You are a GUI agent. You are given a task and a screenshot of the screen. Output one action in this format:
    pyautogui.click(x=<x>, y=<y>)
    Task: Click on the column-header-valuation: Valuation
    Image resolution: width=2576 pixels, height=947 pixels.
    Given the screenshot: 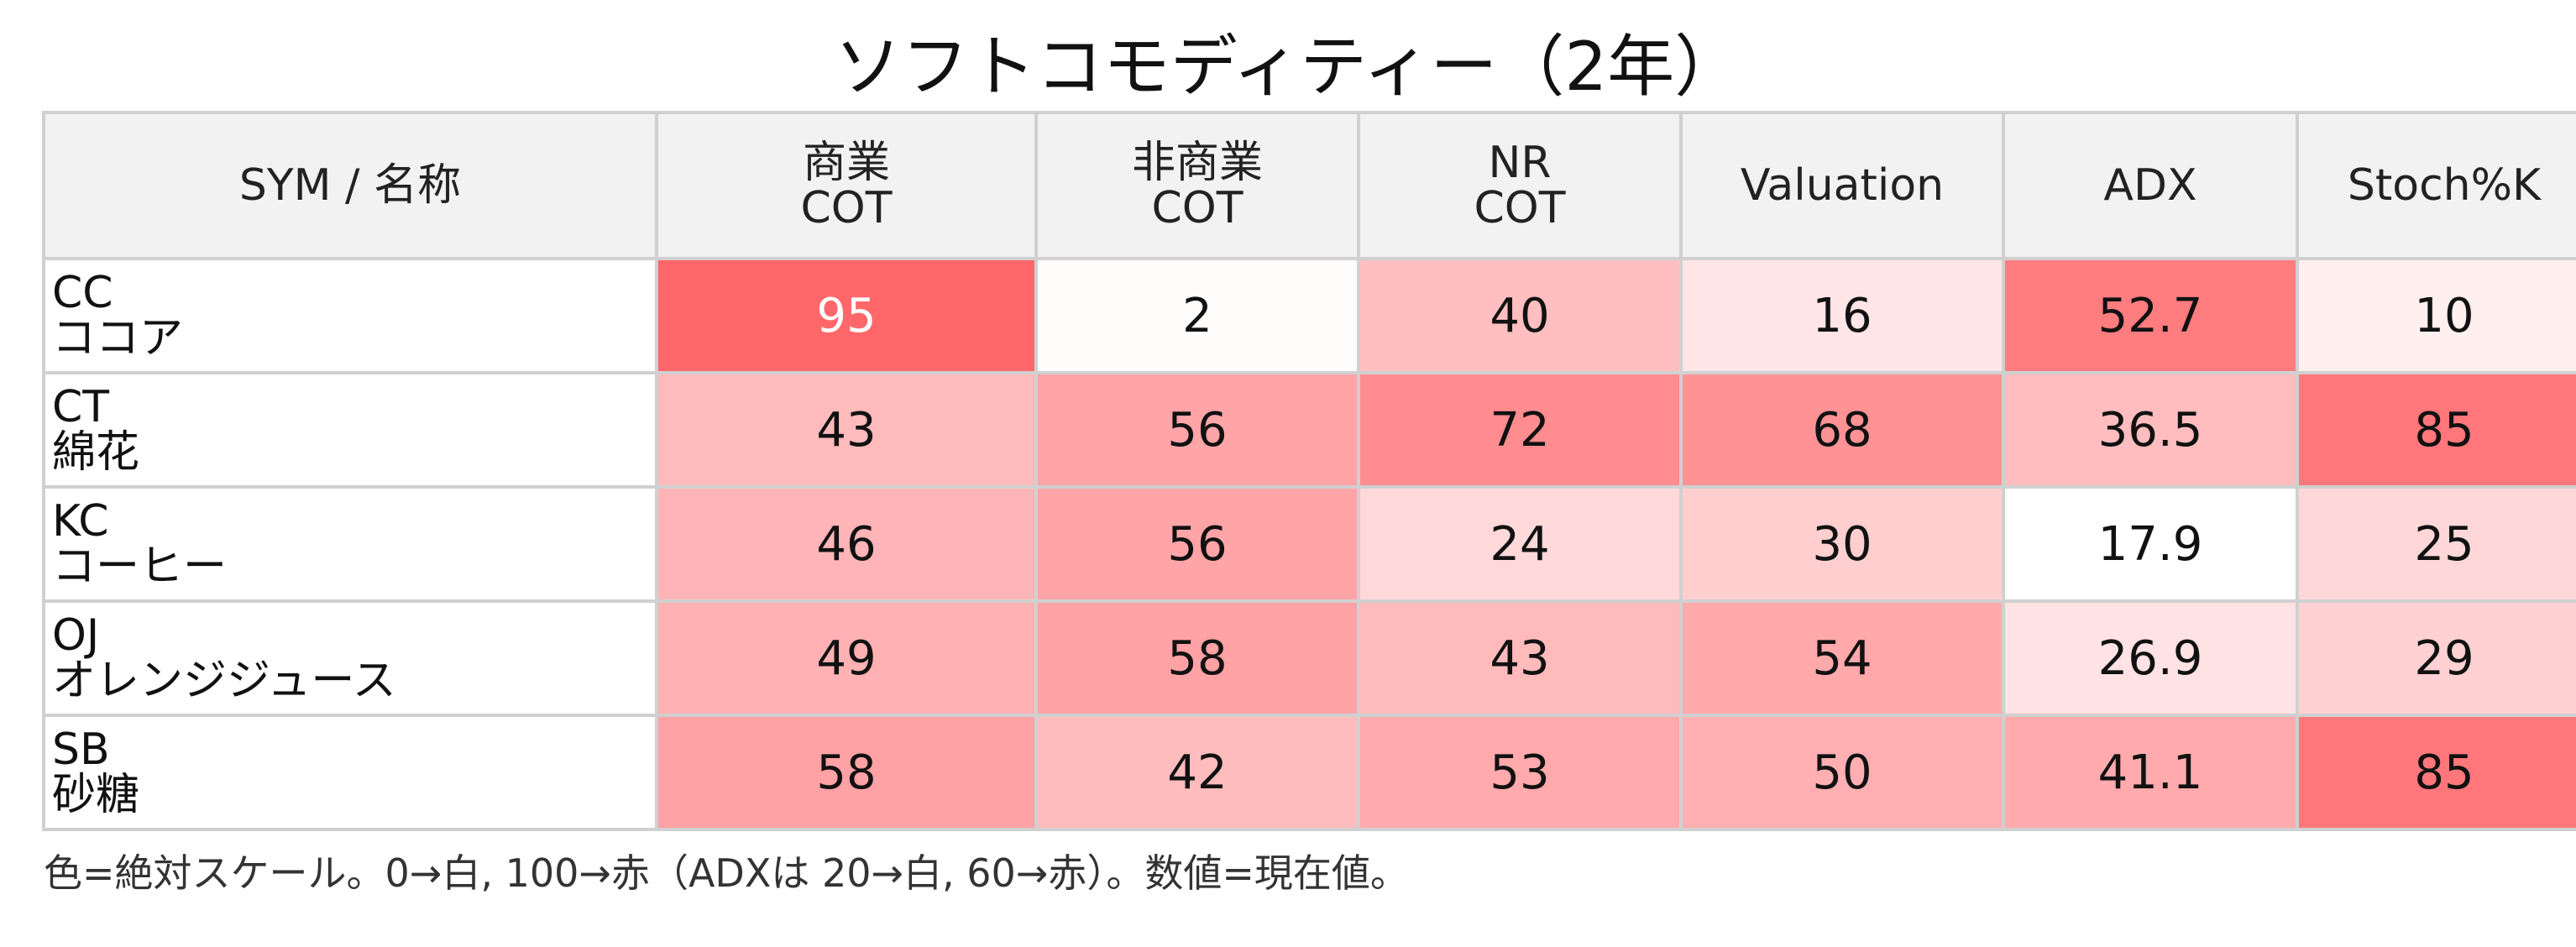 What is the action you would take?
    pyautogui.click(x=1842, y=185)
    